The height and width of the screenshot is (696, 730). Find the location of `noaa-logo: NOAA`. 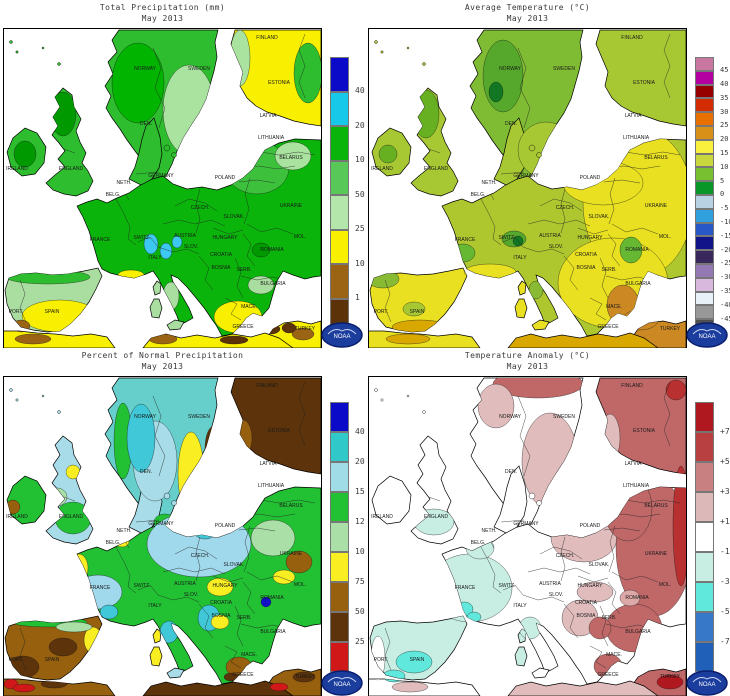

noaa-logo: NOAA is located at coordinates (342, 335).